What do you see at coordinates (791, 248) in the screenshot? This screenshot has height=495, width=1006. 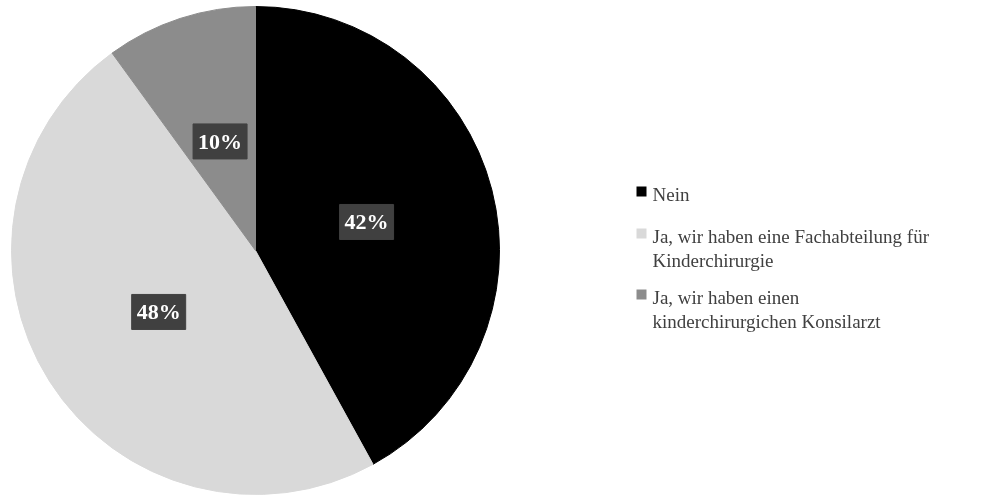 I see `legend-label: Ja, wir haben eine Fachabteilung für Kinderchirurgie` at bounding box center [791, 248].